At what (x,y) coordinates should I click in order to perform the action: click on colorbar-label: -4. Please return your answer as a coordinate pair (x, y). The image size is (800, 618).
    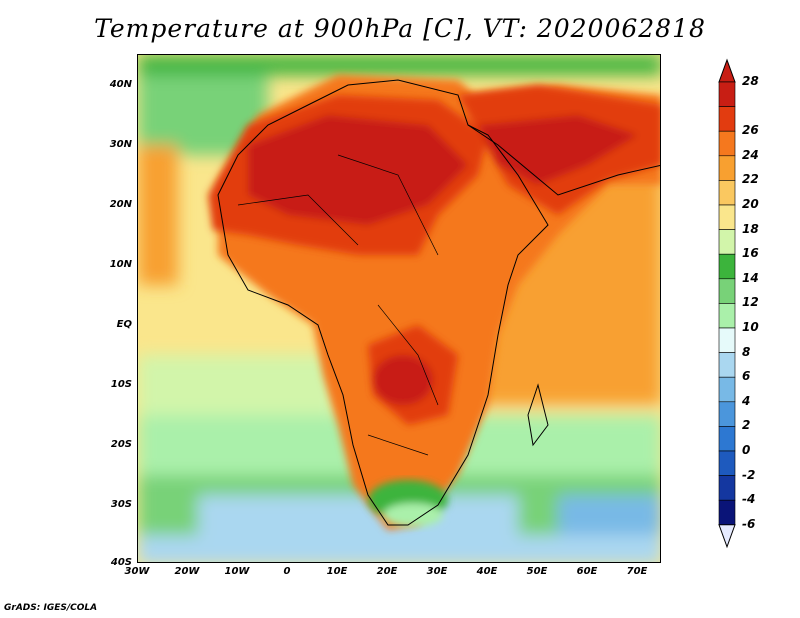
    Looking at the image, I should click on (749, 499).